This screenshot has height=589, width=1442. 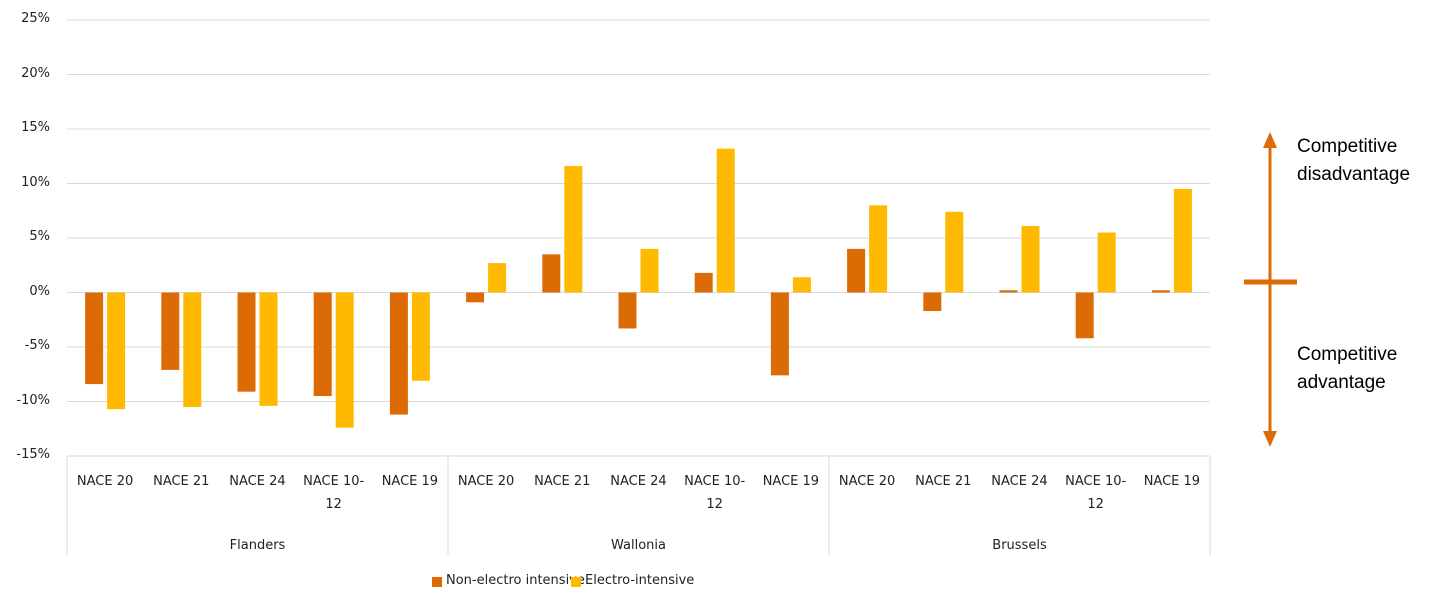 What do you see at coordinates (39, 291) in the screenshot?
I see `y-tick-label: 0%` at bounding box center [39, 291].